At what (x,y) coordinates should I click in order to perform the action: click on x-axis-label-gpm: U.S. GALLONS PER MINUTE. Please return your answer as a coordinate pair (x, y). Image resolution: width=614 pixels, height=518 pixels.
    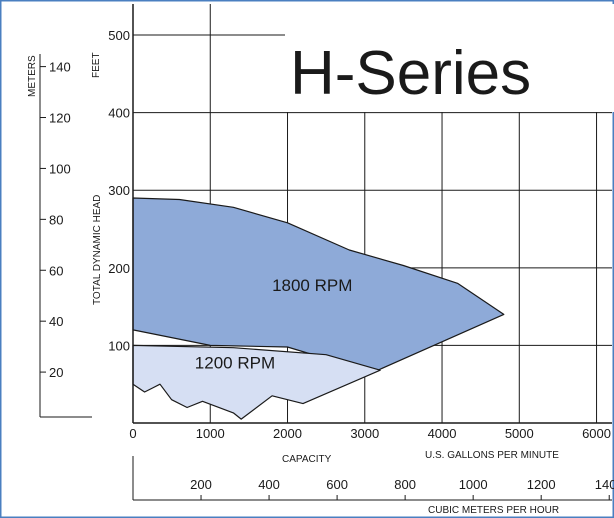
    Looking at the image, I should click on (492, 455).